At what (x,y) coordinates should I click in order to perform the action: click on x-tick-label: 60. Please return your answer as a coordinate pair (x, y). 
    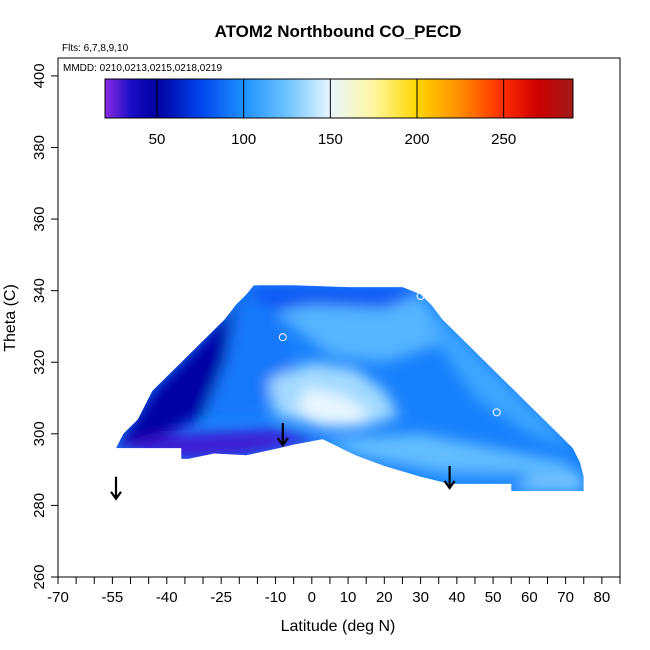
    Looking at the image, I should click on (529, 597).